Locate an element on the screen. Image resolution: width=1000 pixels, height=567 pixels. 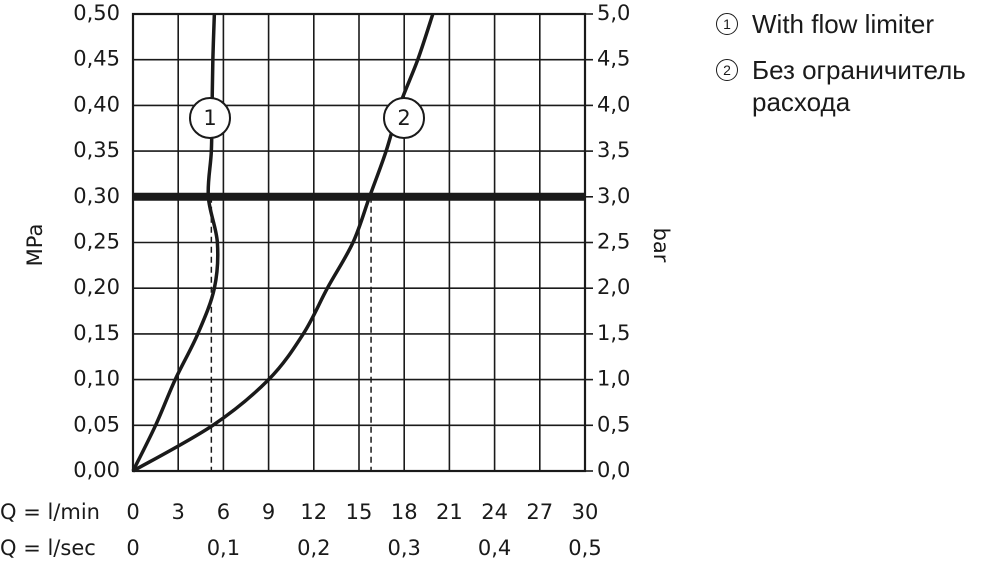
legend-item: 2 Без ограничитель расхода is located at coordinates (856, 86).